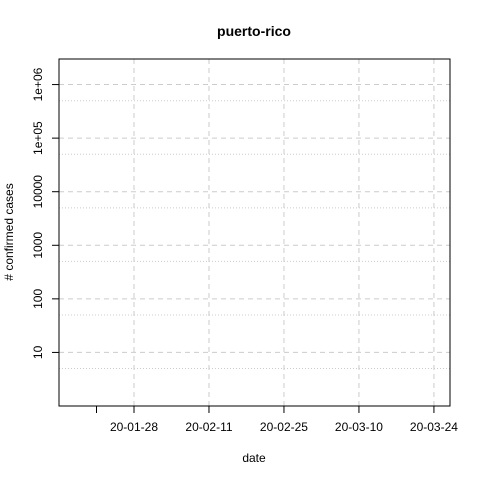 The width and height of the screenshot is (480, 485). Describe the element at coordinates (208, 427) in the screenshot. I see `x-tick-label: 20-02-11` at that location.